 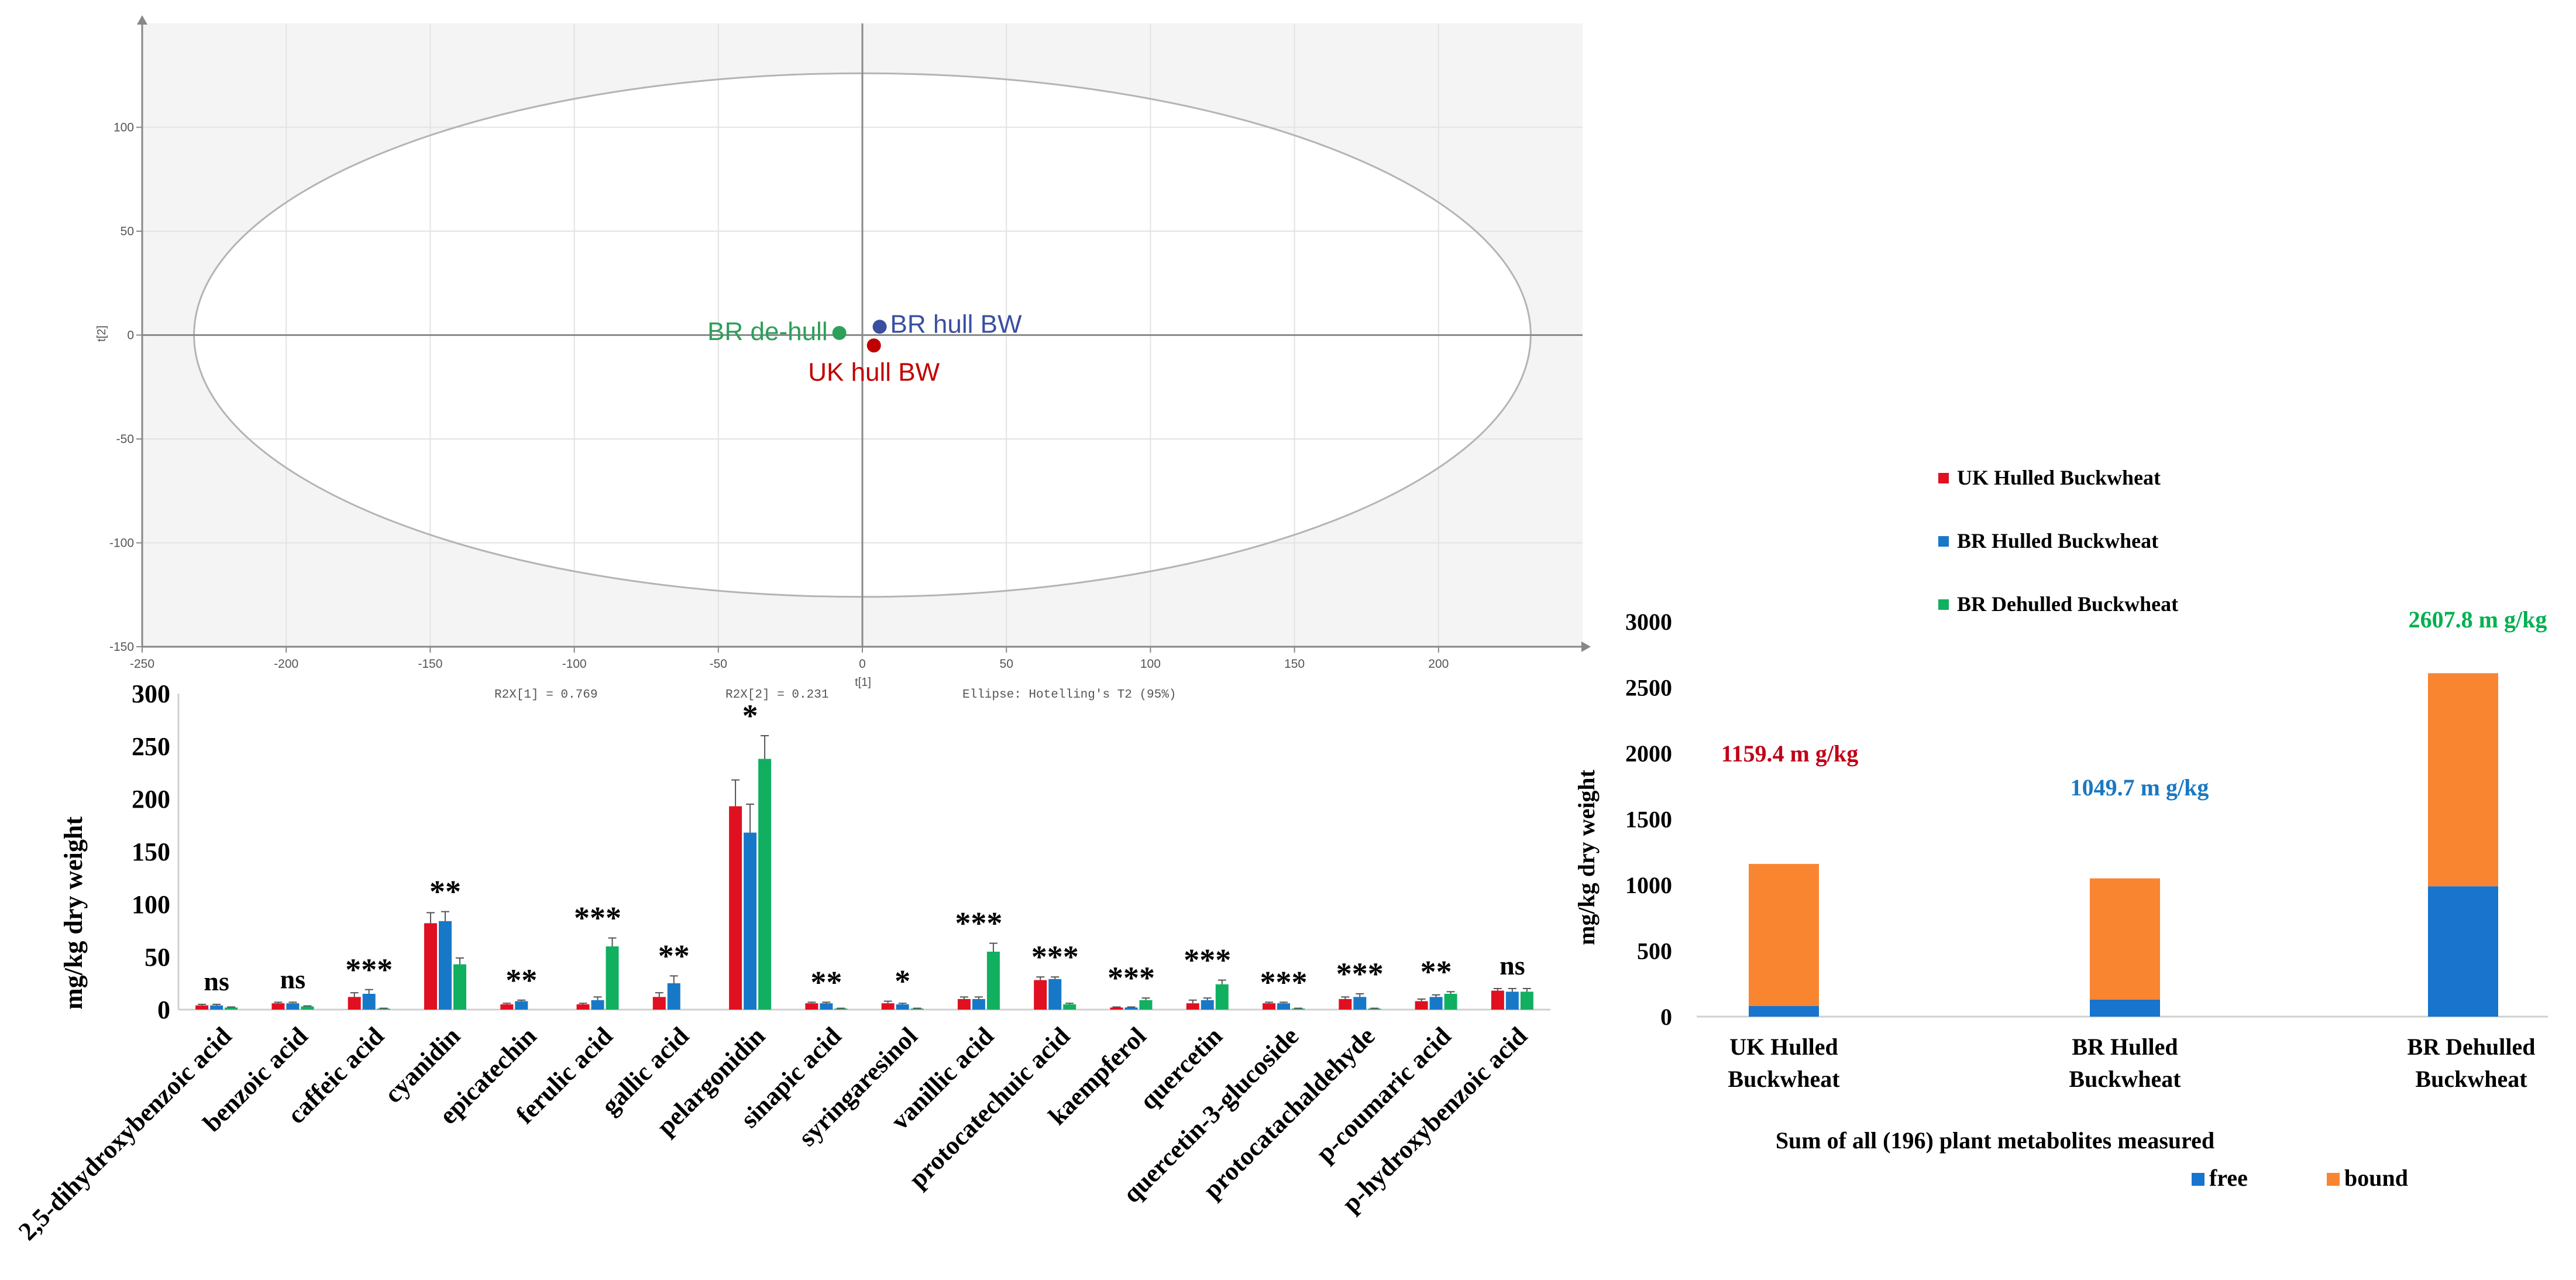 I want to click on series-legend-label: UK Hulled Buckwheat, so click(x=2059, y=478).